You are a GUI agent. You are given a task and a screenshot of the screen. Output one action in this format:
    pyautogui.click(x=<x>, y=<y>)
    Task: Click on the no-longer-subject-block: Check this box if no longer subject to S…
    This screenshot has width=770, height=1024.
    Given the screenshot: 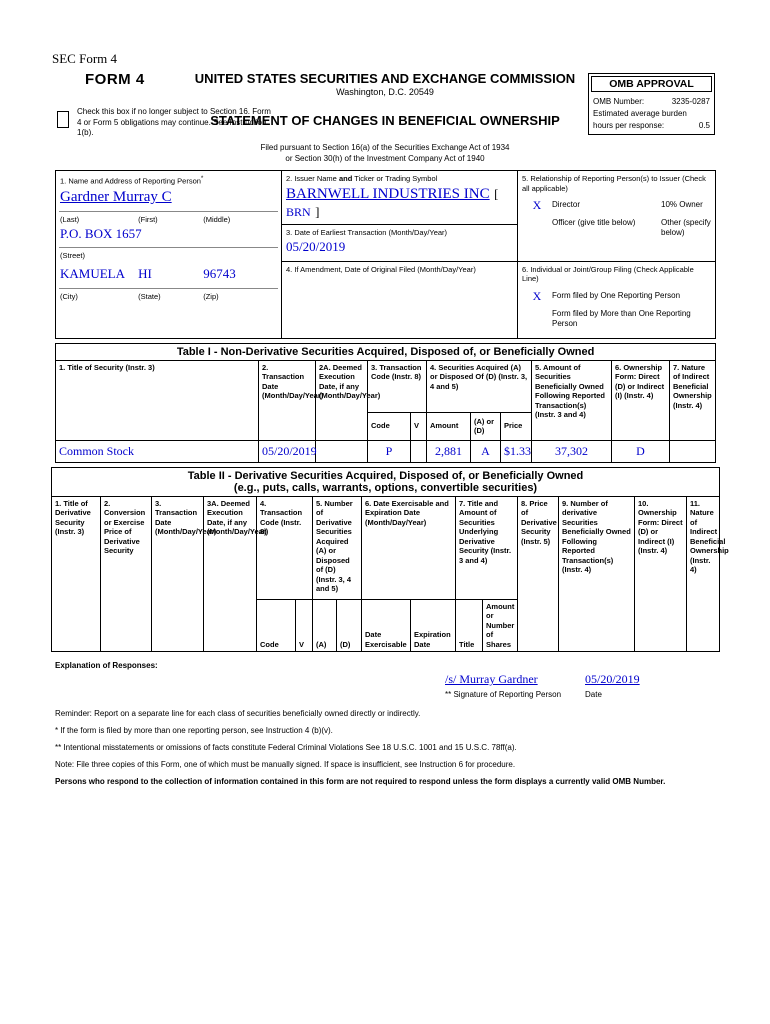 What is the action you would take?
    pyautogui.click(x=172, y=123)
    